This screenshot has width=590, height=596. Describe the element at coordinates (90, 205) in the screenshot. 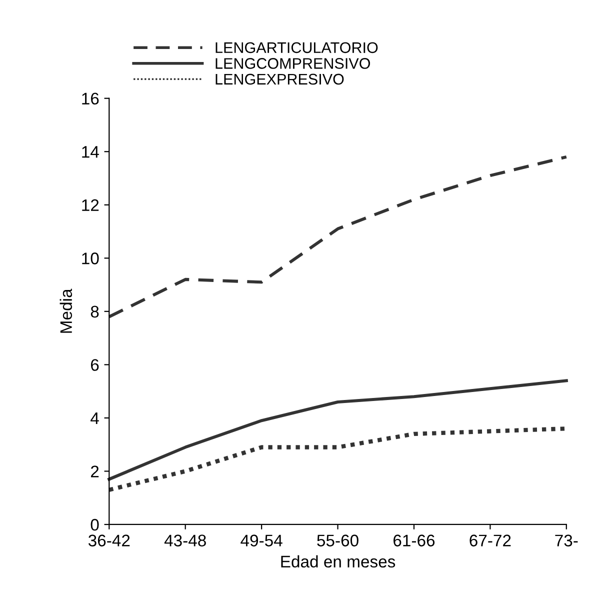

I see `y-tick-label: 12` at that location.